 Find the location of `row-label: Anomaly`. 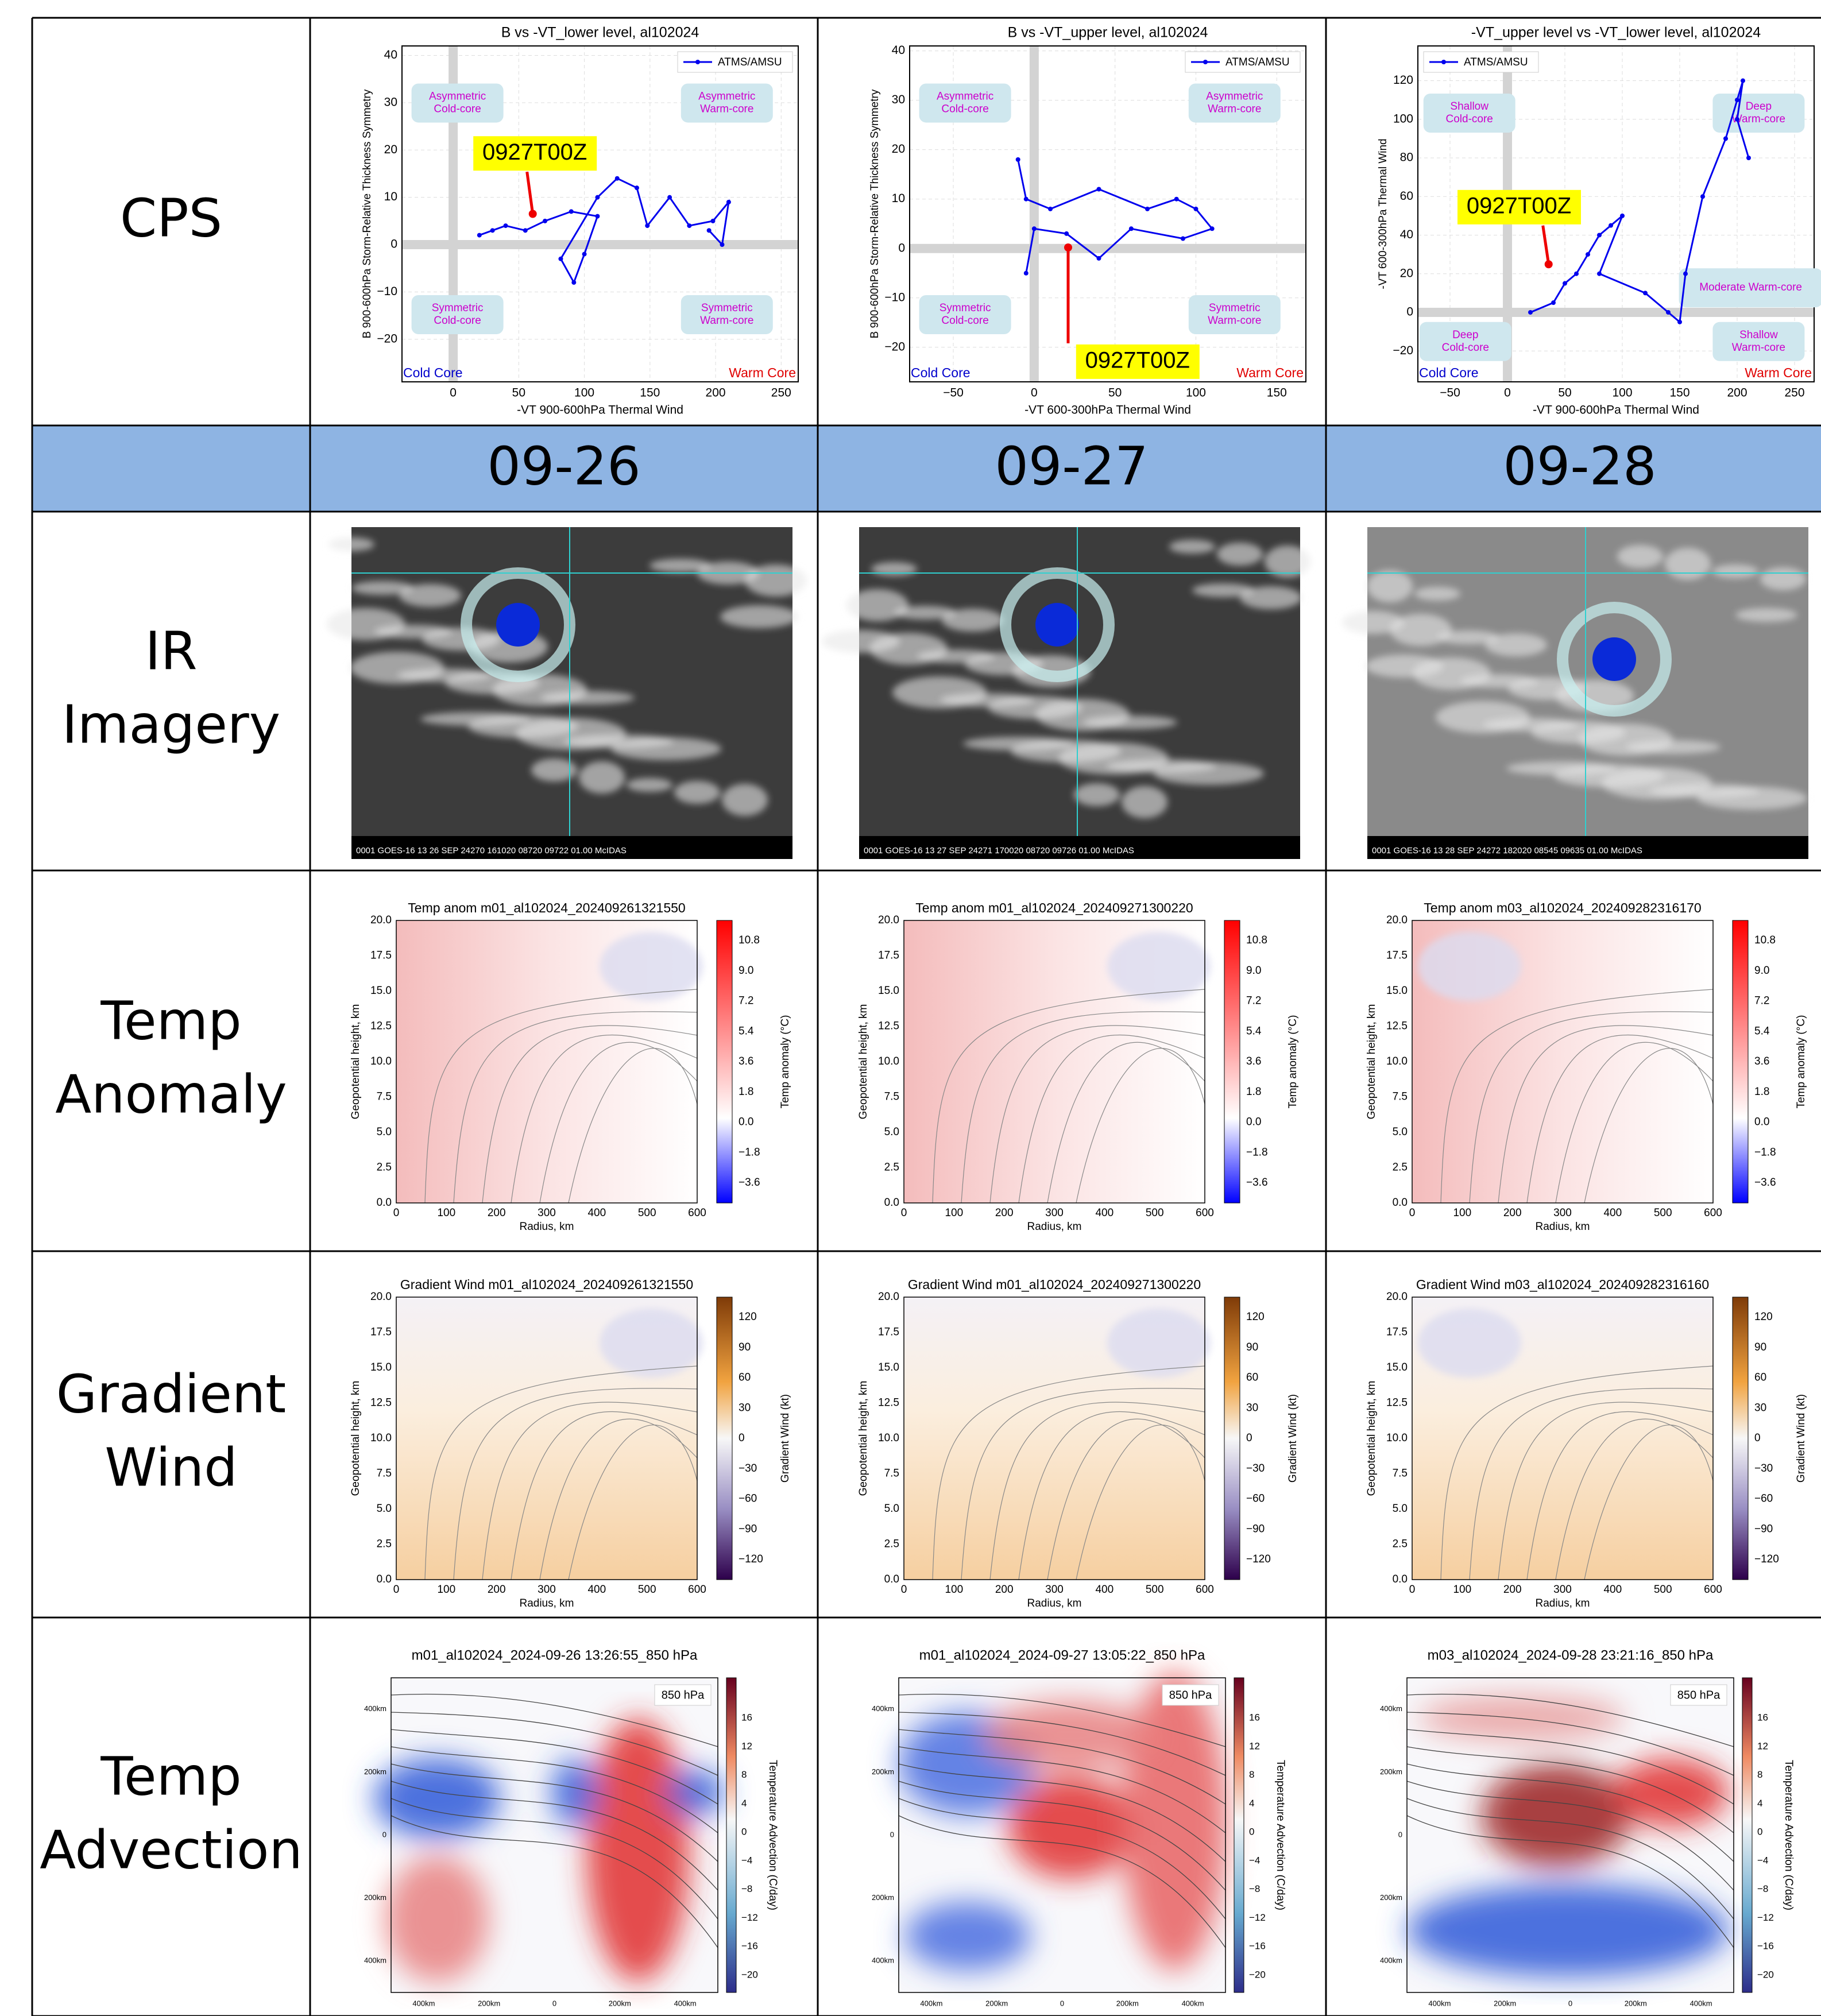

row-label: Anomaly is located at coordinates (171, 1094).